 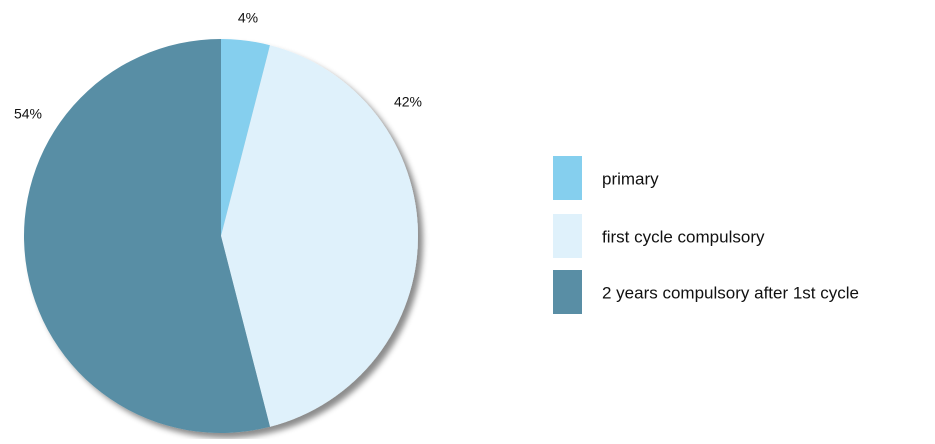 What do you see at coordinates (730, 292) in the screenshot?
I see `legend-label: 2 years compulsory after 1st cycle` at bounding box center [730, 292].